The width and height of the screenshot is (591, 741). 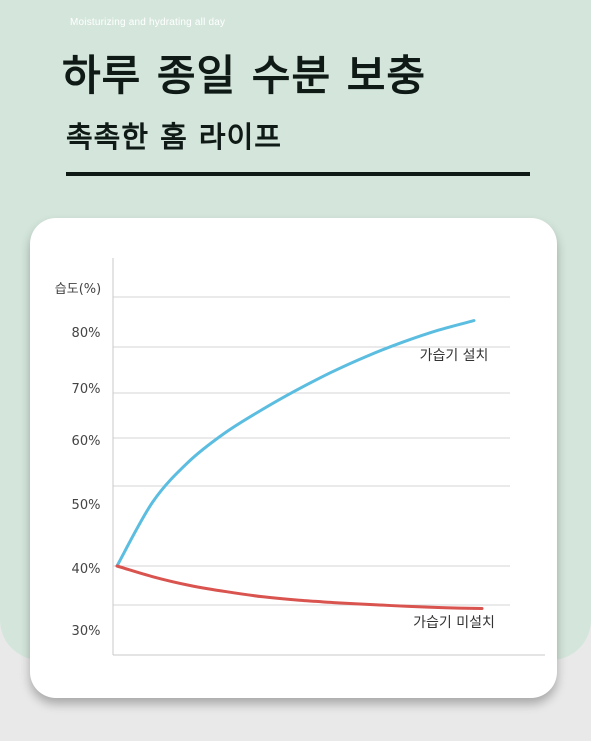 I want to click on y-tick-label: 80%, so click(x=86, y=333).